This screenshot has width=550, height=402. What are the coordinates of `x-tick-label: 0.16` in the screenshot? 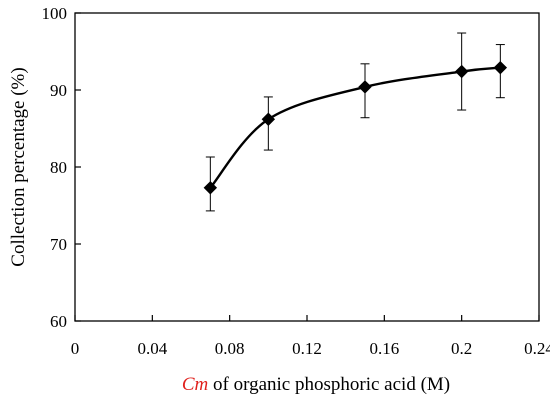 It's located at (384, 348).